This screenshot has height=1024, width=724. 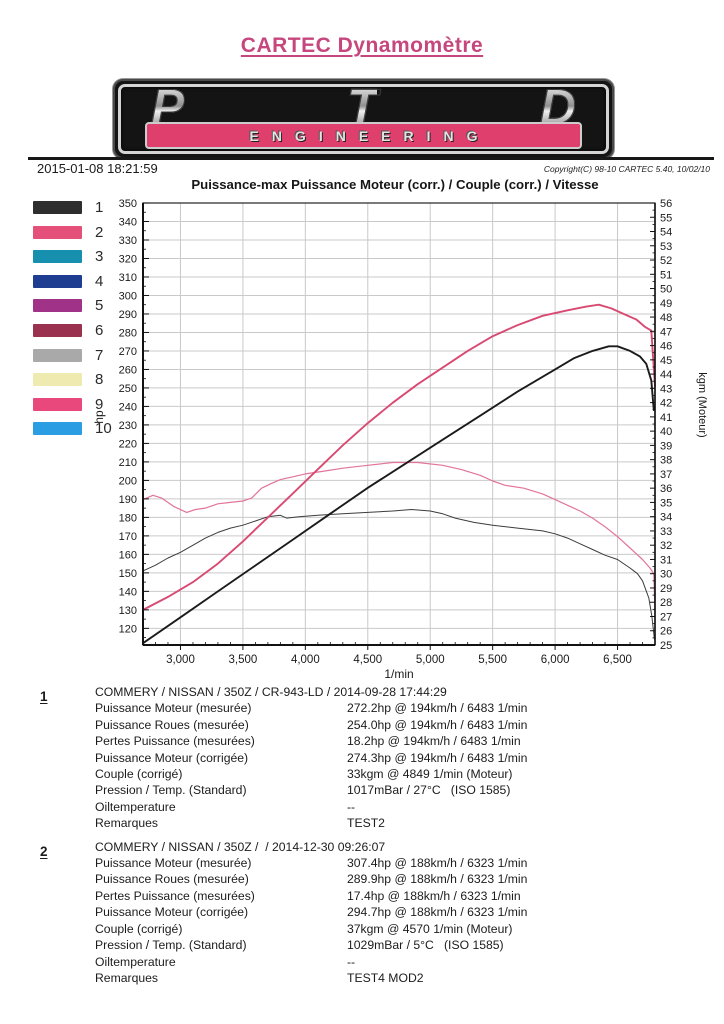 I want to click on right-tick-label: 46, so click(x=666, y=347).